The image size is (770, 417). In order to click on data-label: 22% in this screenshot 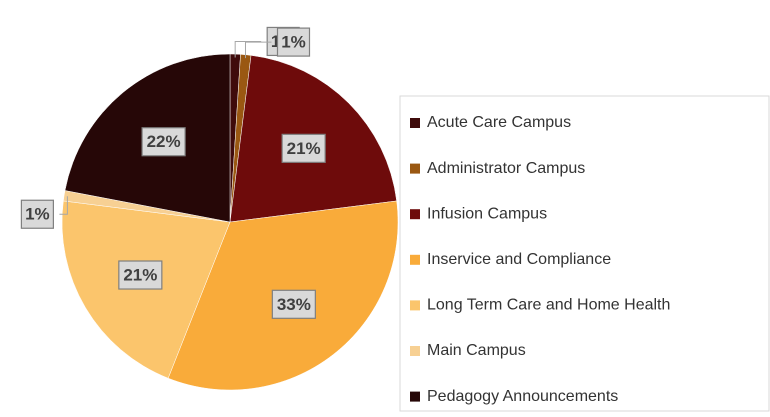, I will do `click(164, 141)`.